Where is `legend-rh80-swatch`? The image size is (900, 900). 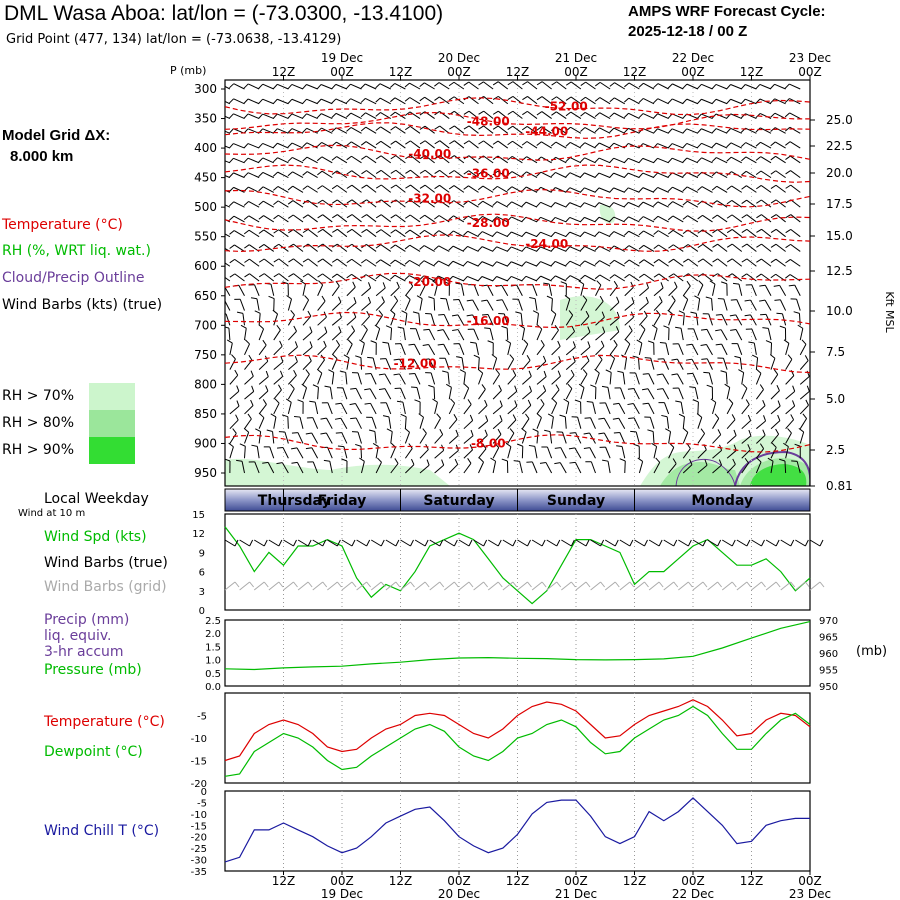
legend-rh80-swatch is located at coordinates (112, 423).